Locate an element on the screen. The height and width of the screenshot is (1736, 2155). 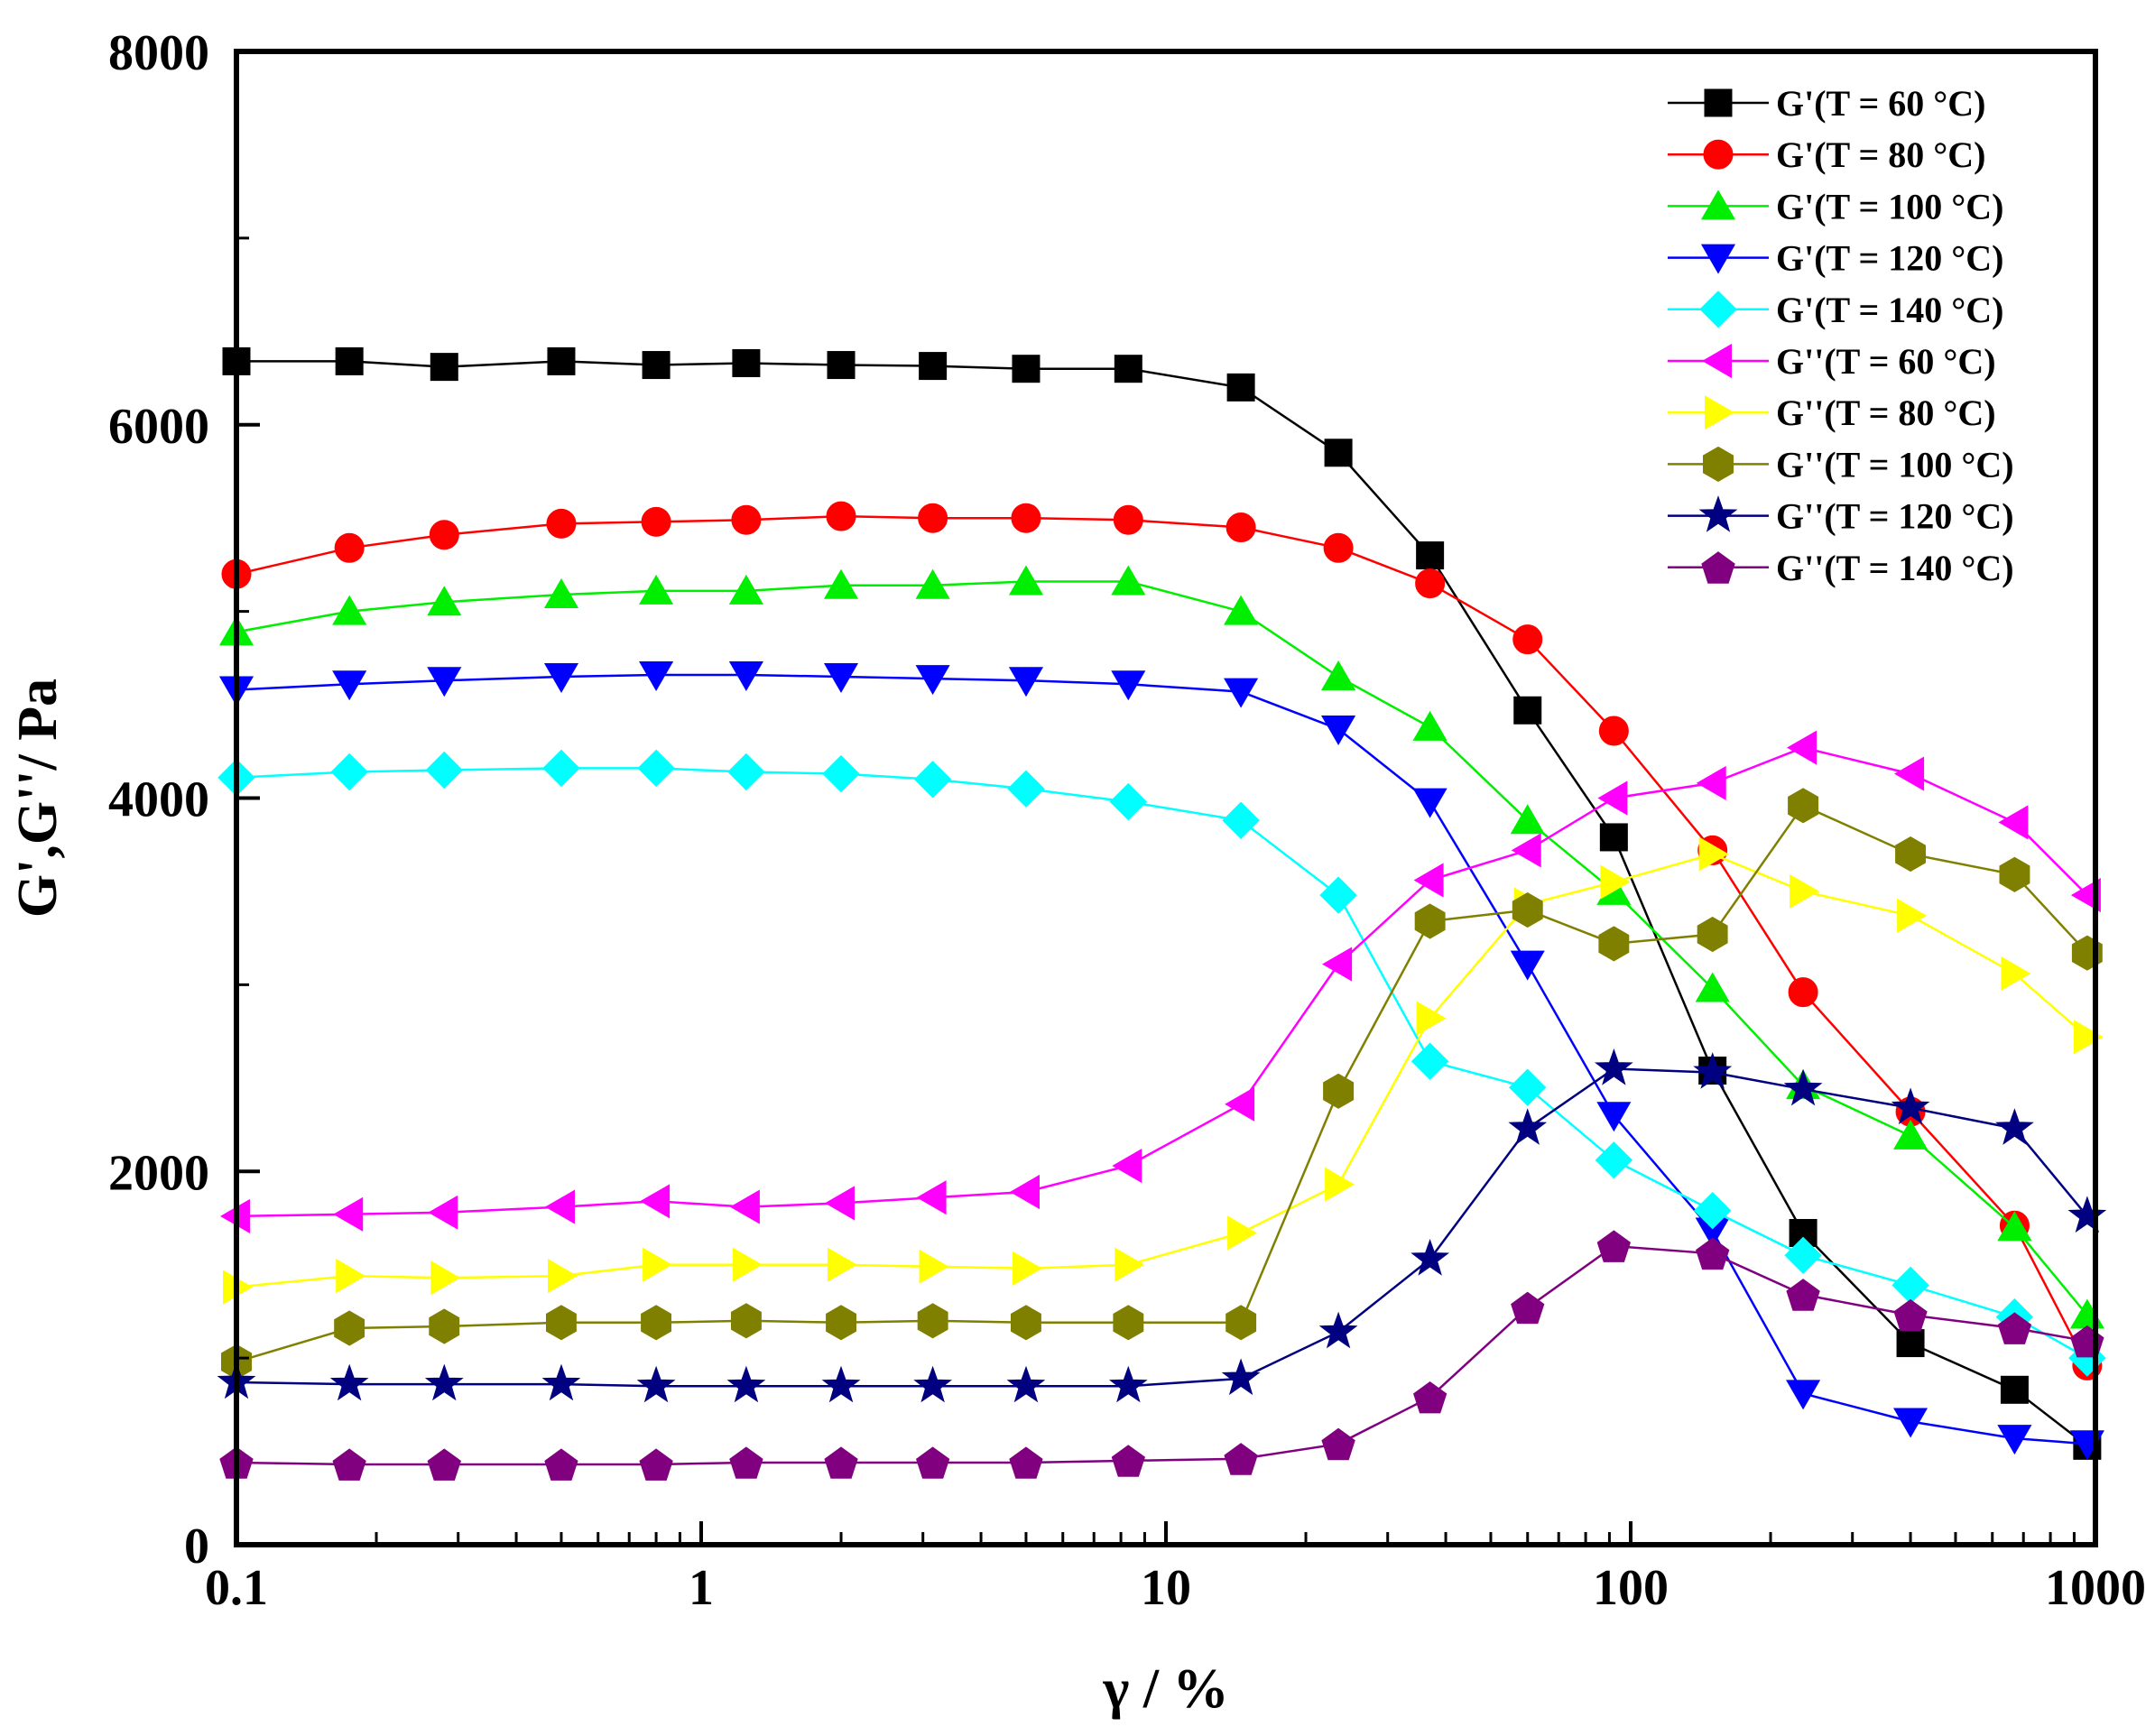
legend-item: G''(T = 120 °C) is located at coordinates (1841, 516).